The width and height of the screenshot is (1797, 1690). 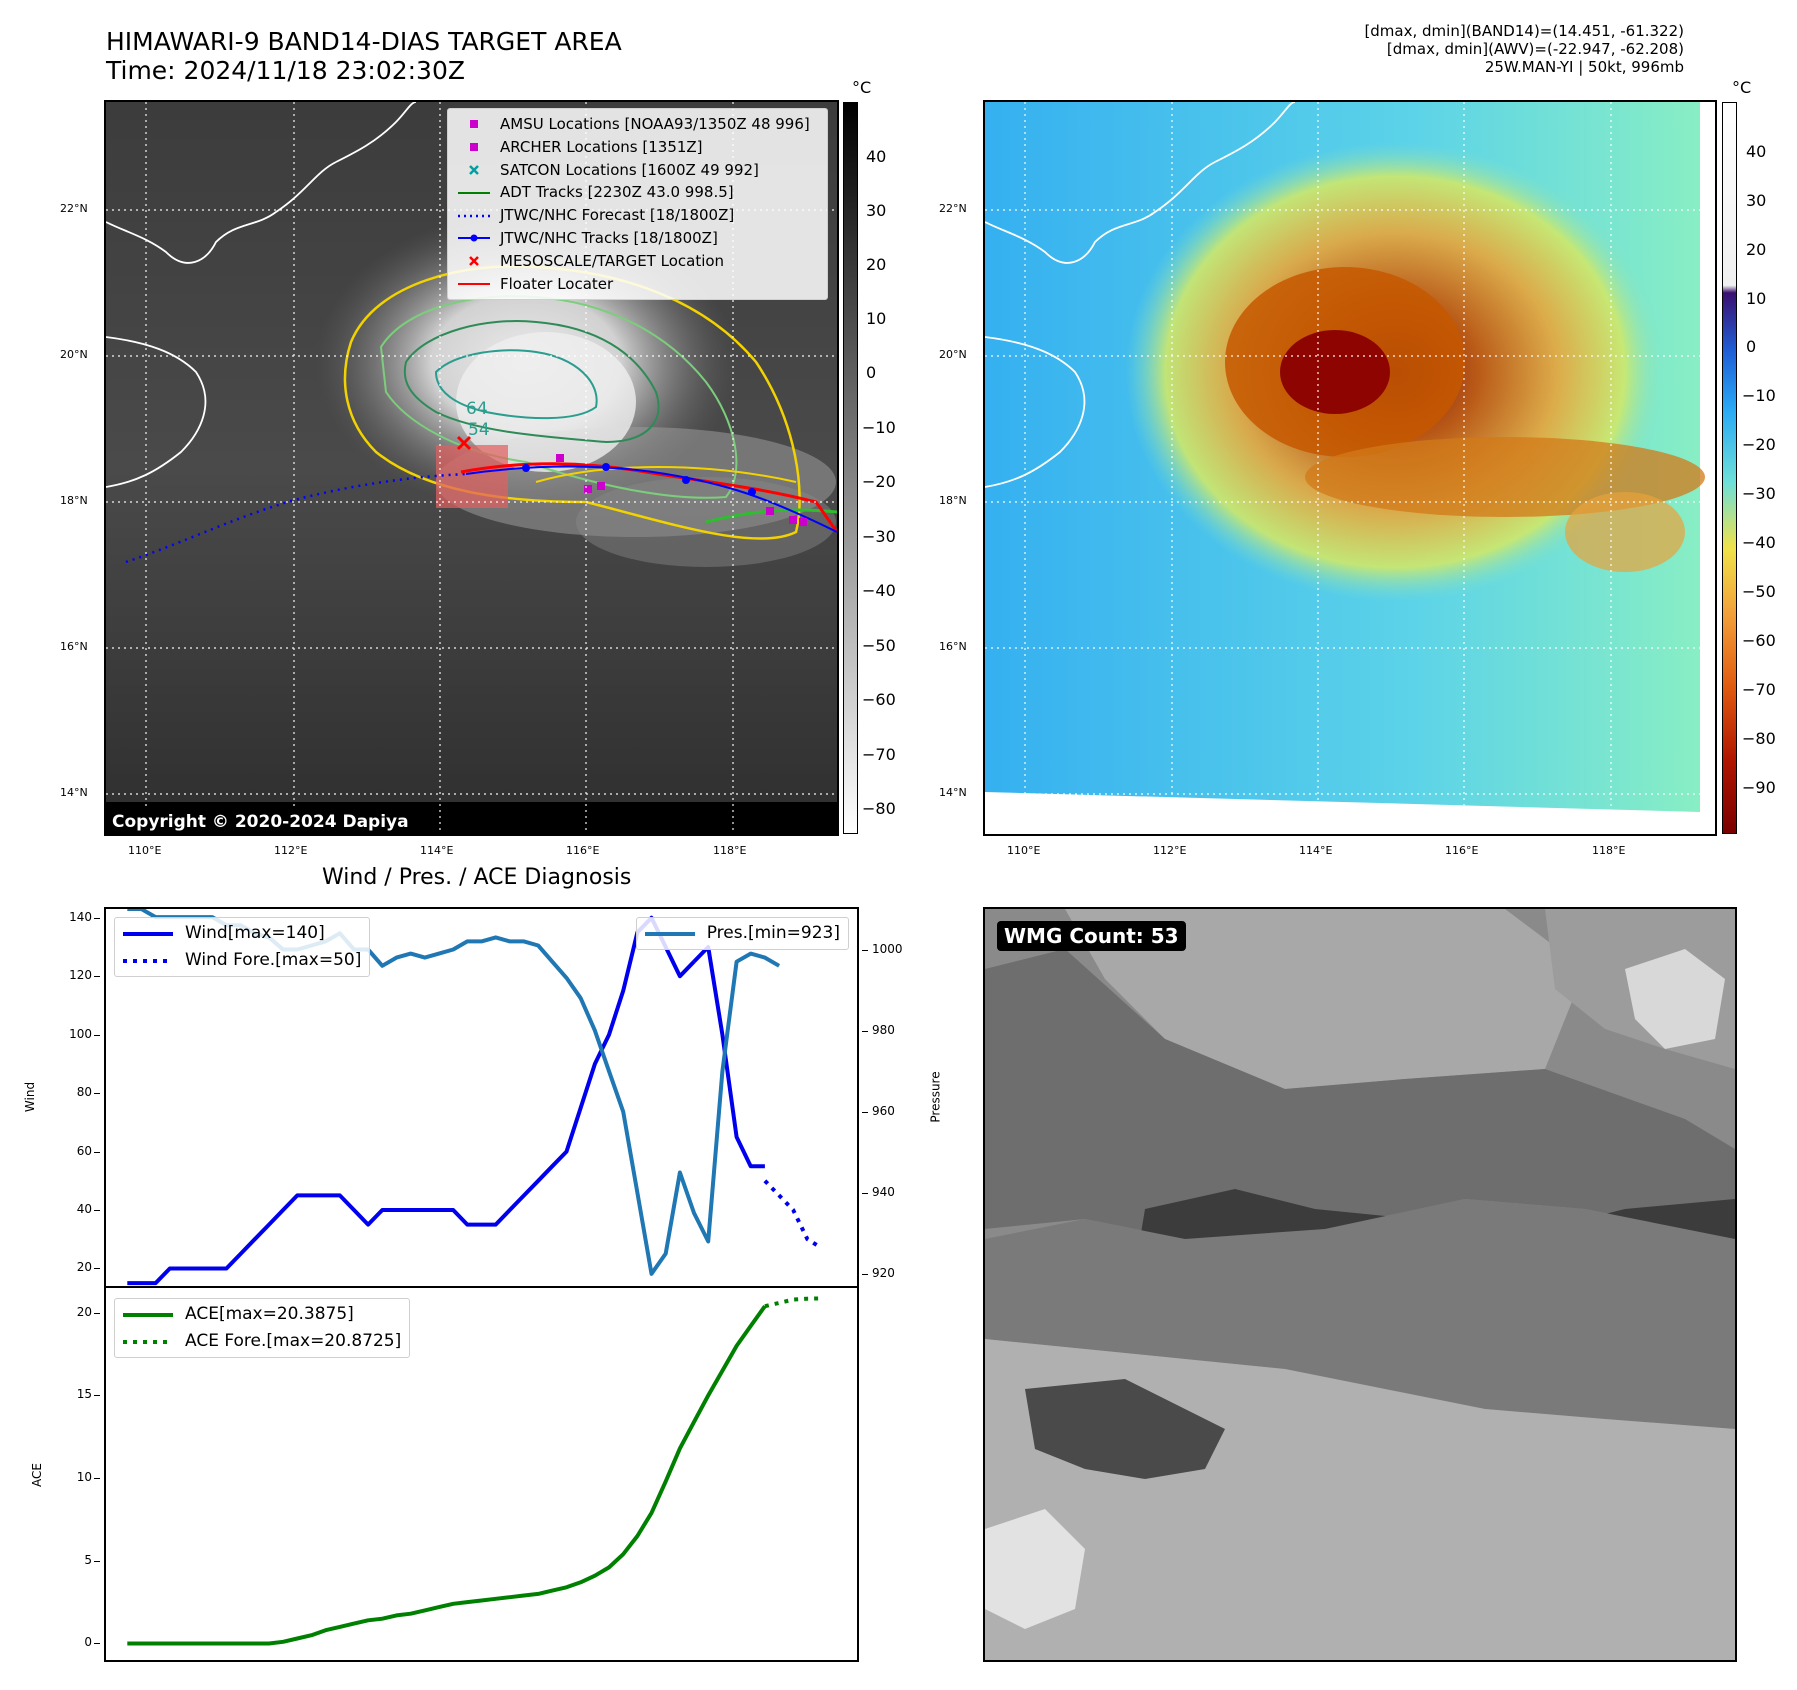 I want to click on y-tick-label: 100, so click(x=80, y=1033).